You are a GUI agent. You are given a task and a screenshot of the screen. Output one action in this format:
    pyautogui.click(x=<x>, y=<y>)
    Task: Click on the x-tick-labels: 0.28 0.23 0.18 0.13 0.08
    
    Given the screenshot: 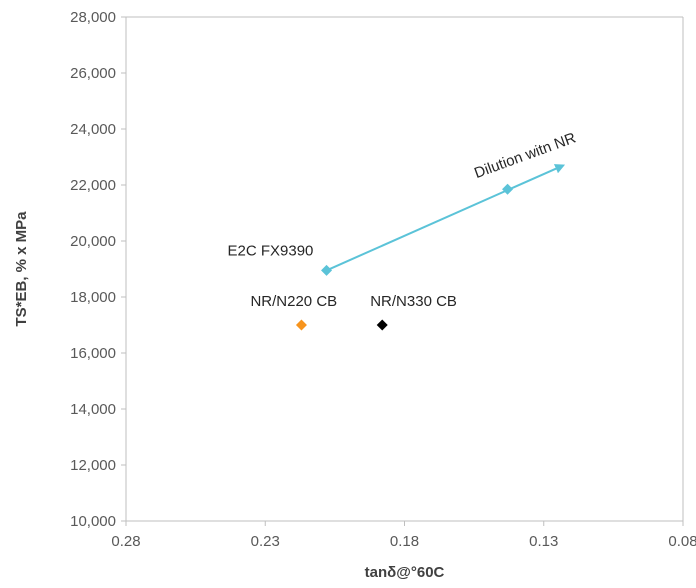 What is the action you would take?
    pyautogui.click(x=403, y=535)
    